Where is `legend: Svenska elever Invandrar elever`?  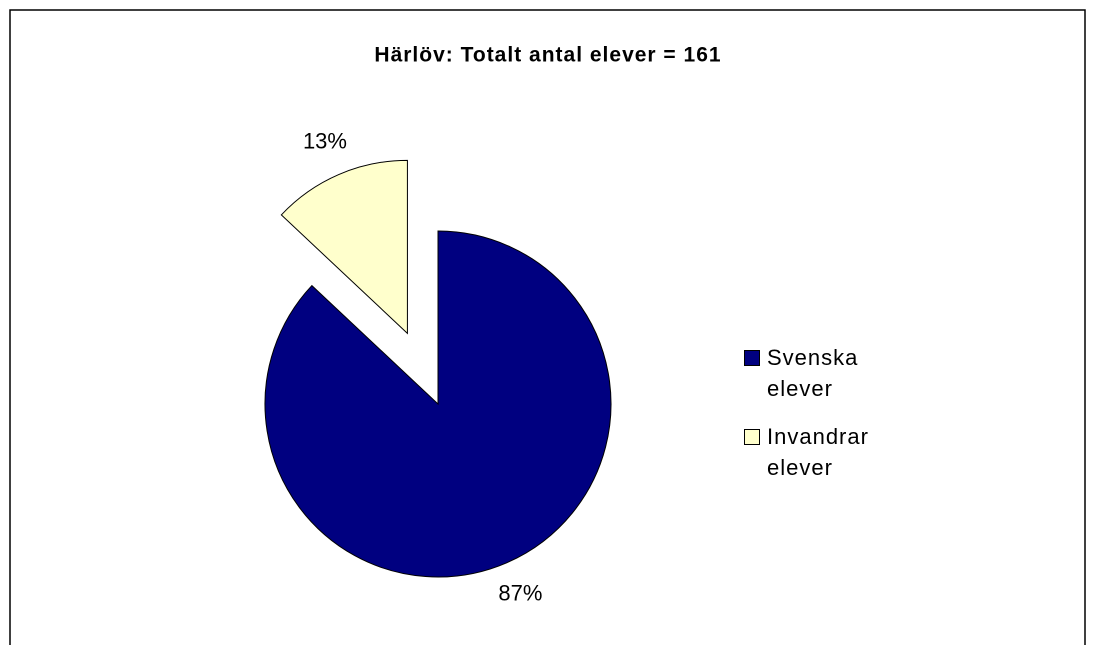 legend: Svenska elever Invandrar elever is located at coordinates (844, 425).